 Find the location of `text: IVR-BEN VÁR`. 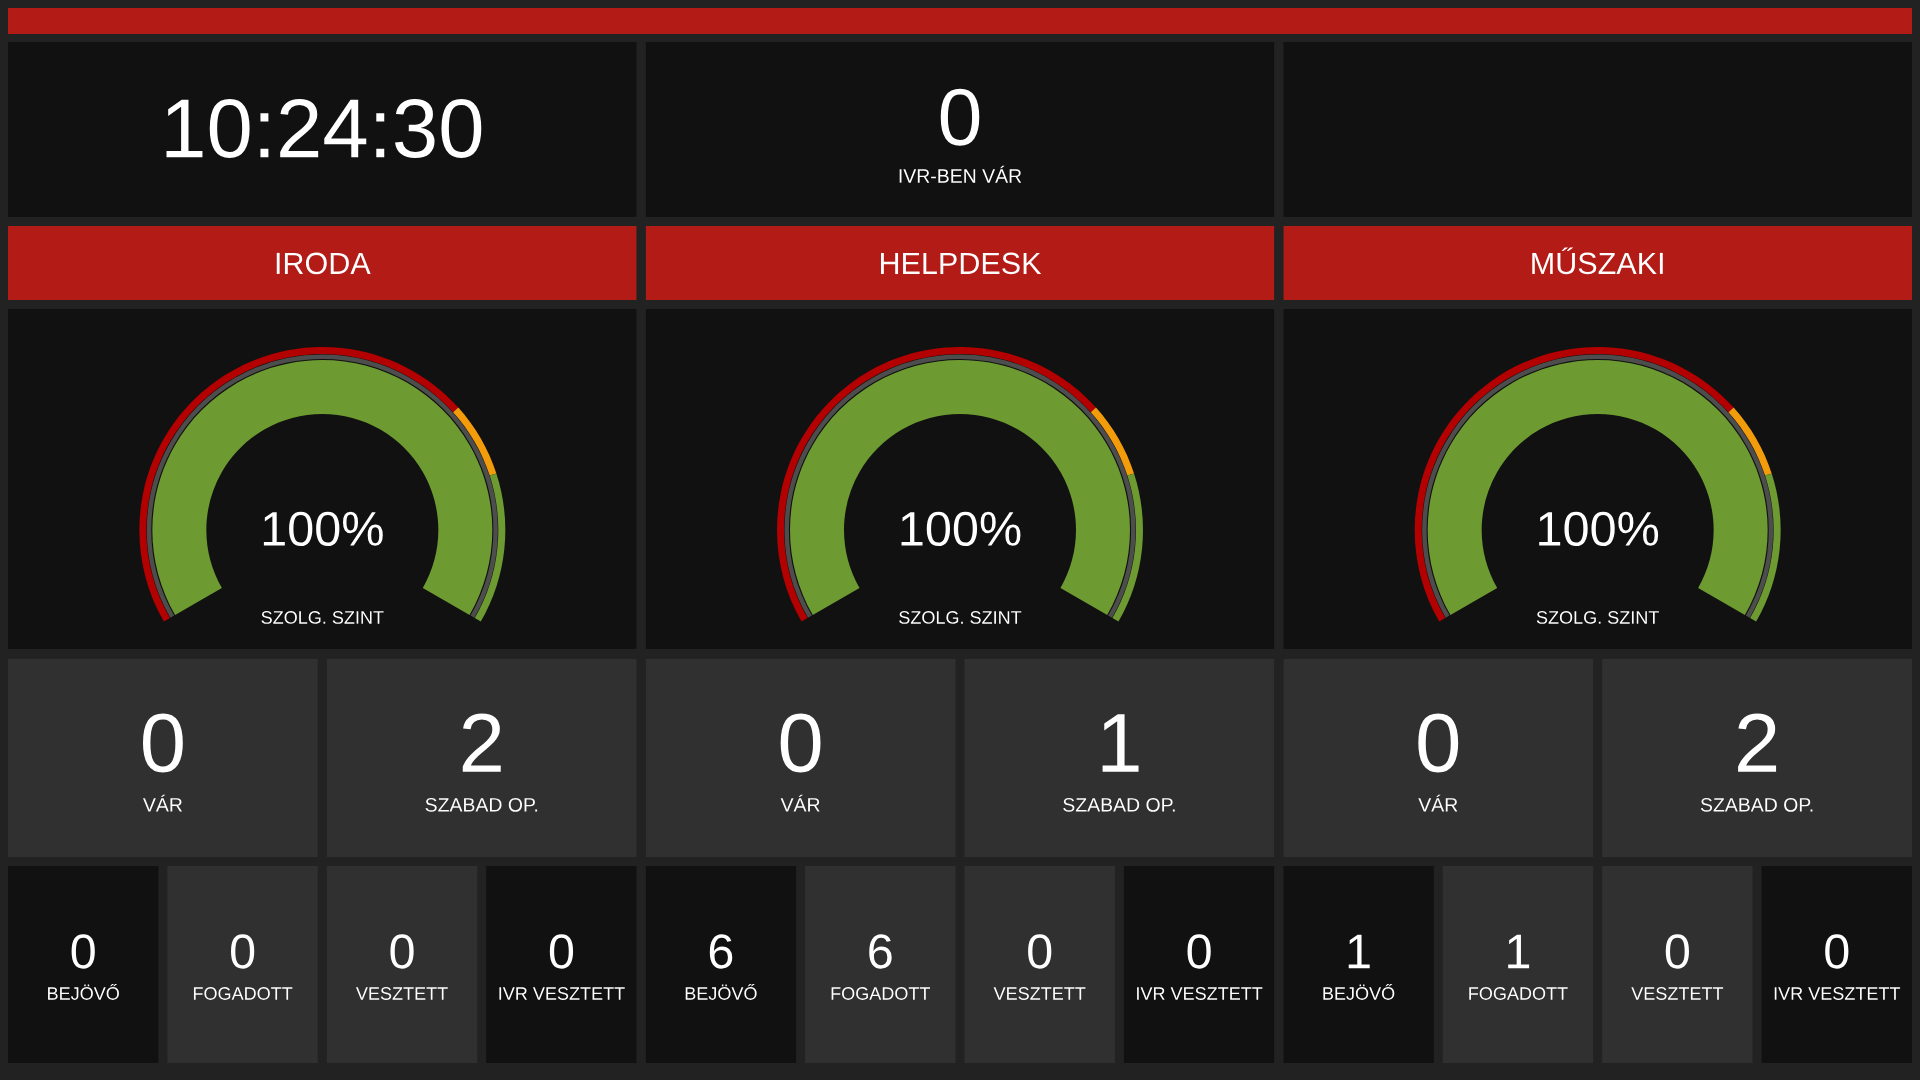

text: IVR-BEN VÁR is located at coordinates (960, 174).